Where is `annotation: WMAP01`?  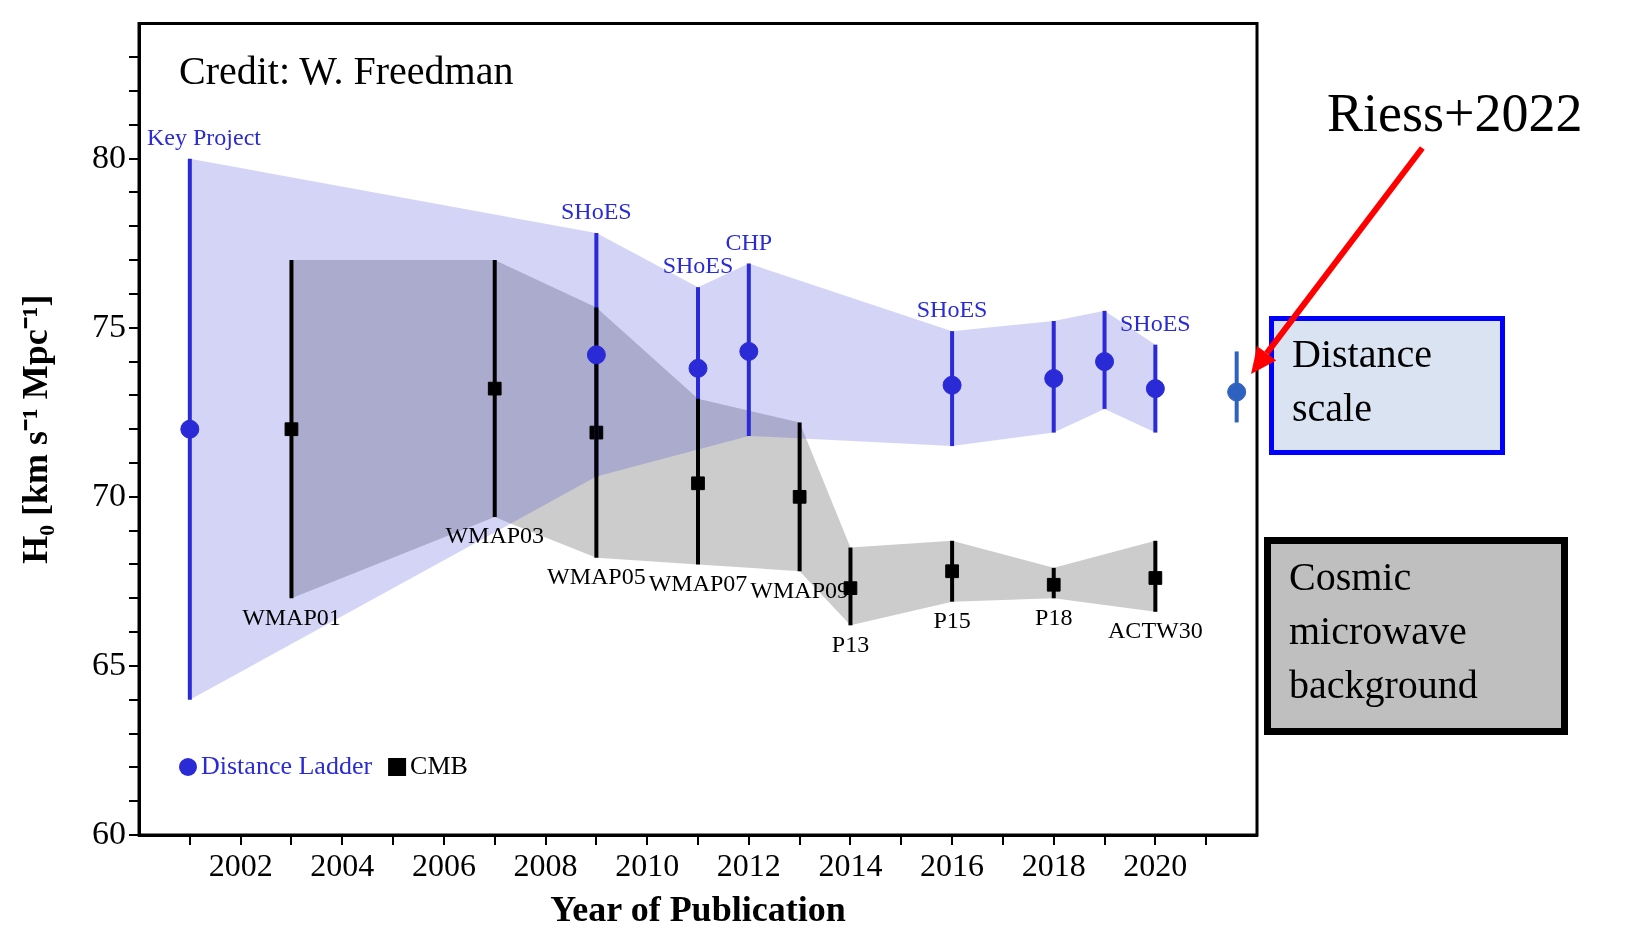
annotation: WMAP01 is located at coordinates (291, 616).